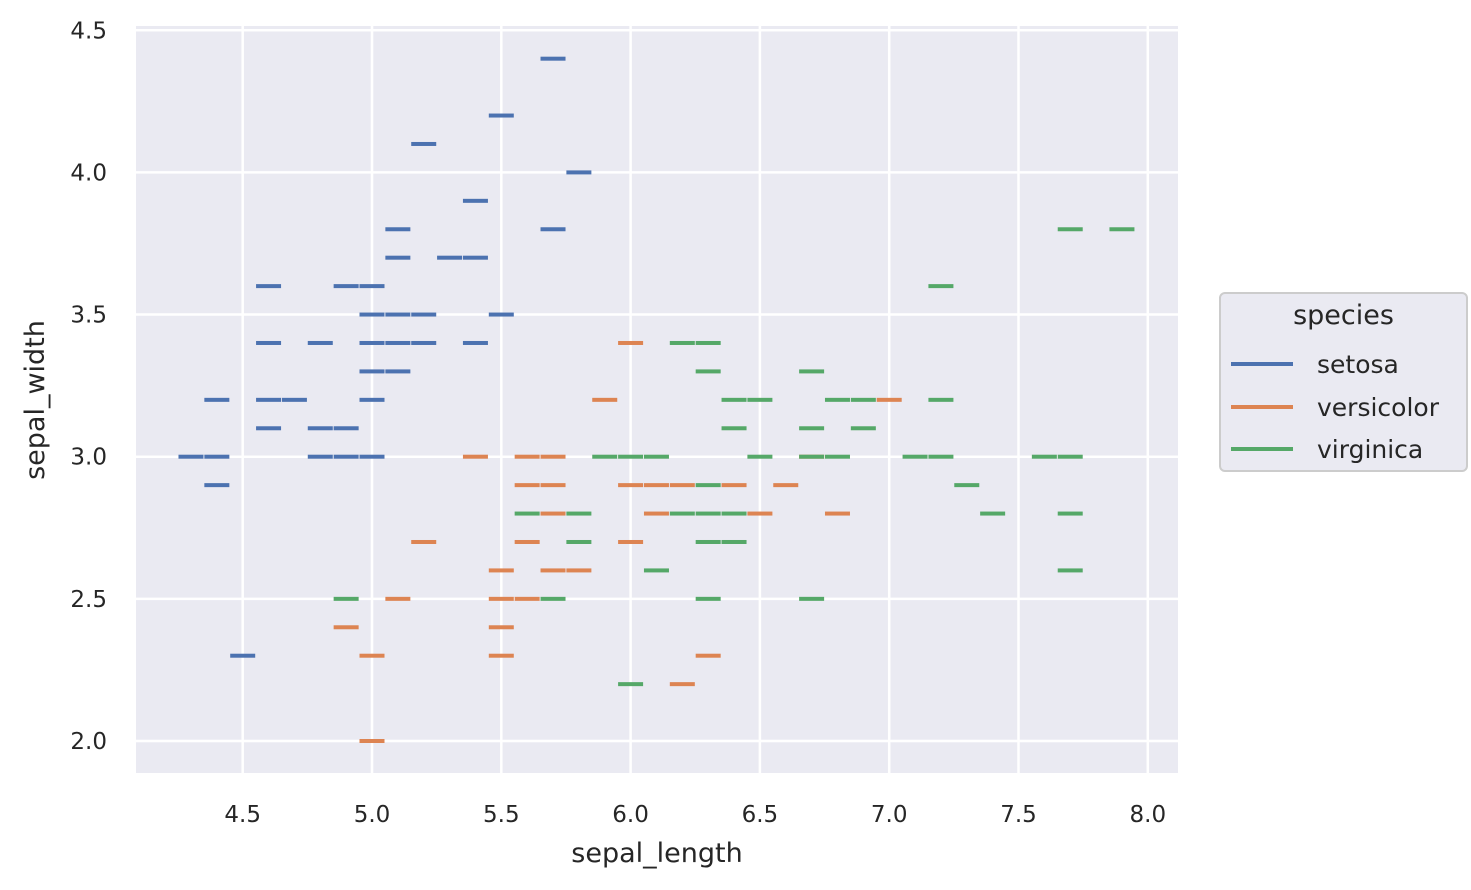  Describe the element at coordinates (242, 815) in the screenshot. I see `x-tick-label: 4.5` at that location.